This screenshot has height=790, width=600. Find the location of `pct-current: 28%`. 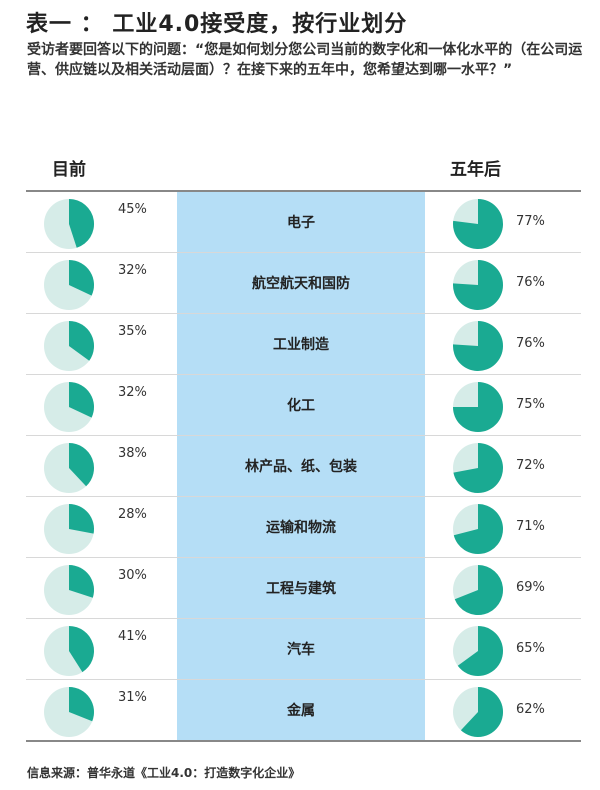

pct-current: 28% is located at coordinates (132, 514).